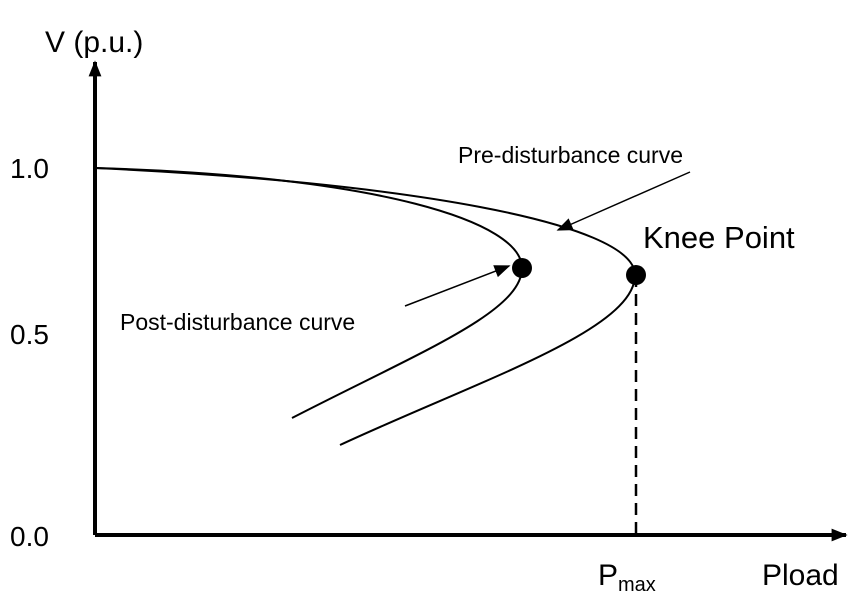 The image size is (856, 593). I want to click on post-knee-dot, so click(522, 268).